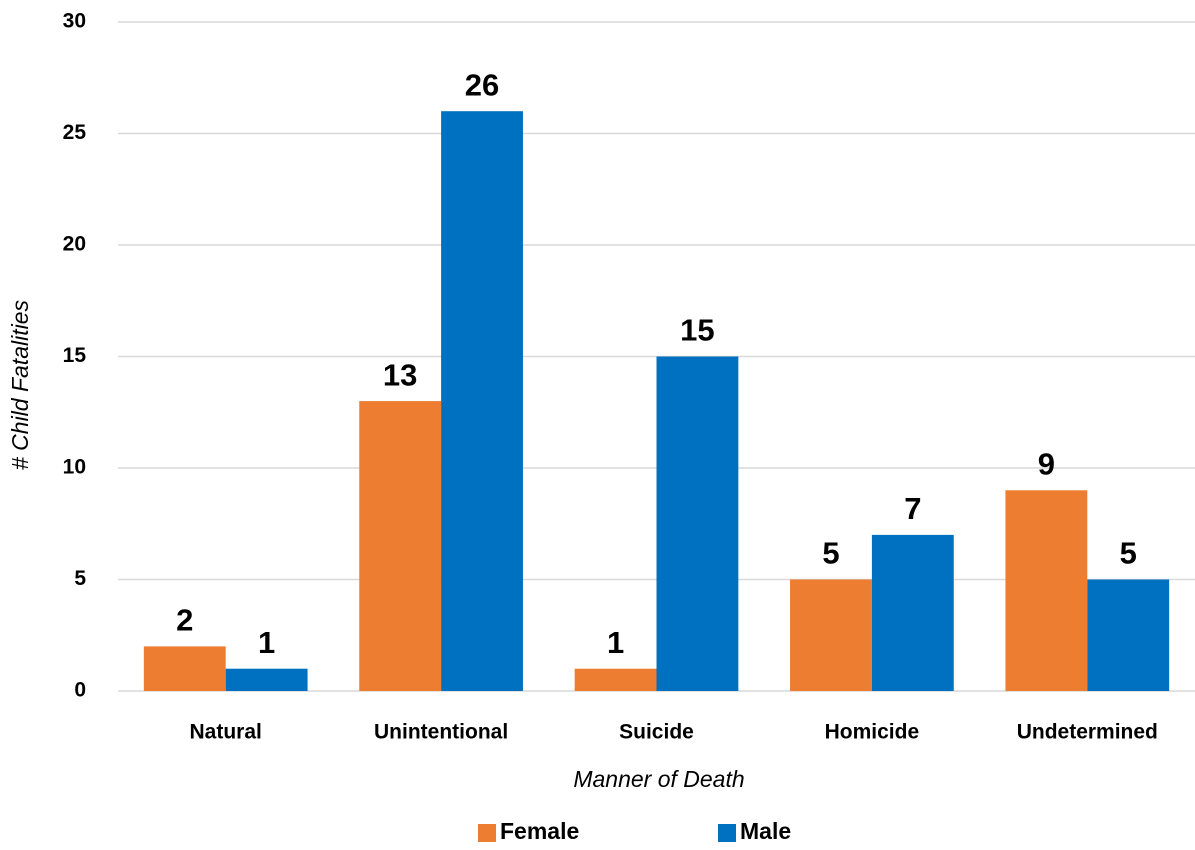 The width and height of the screenshot is (1195, 850). I want to click on x-tick-label: Homicide, so click(872, 732).